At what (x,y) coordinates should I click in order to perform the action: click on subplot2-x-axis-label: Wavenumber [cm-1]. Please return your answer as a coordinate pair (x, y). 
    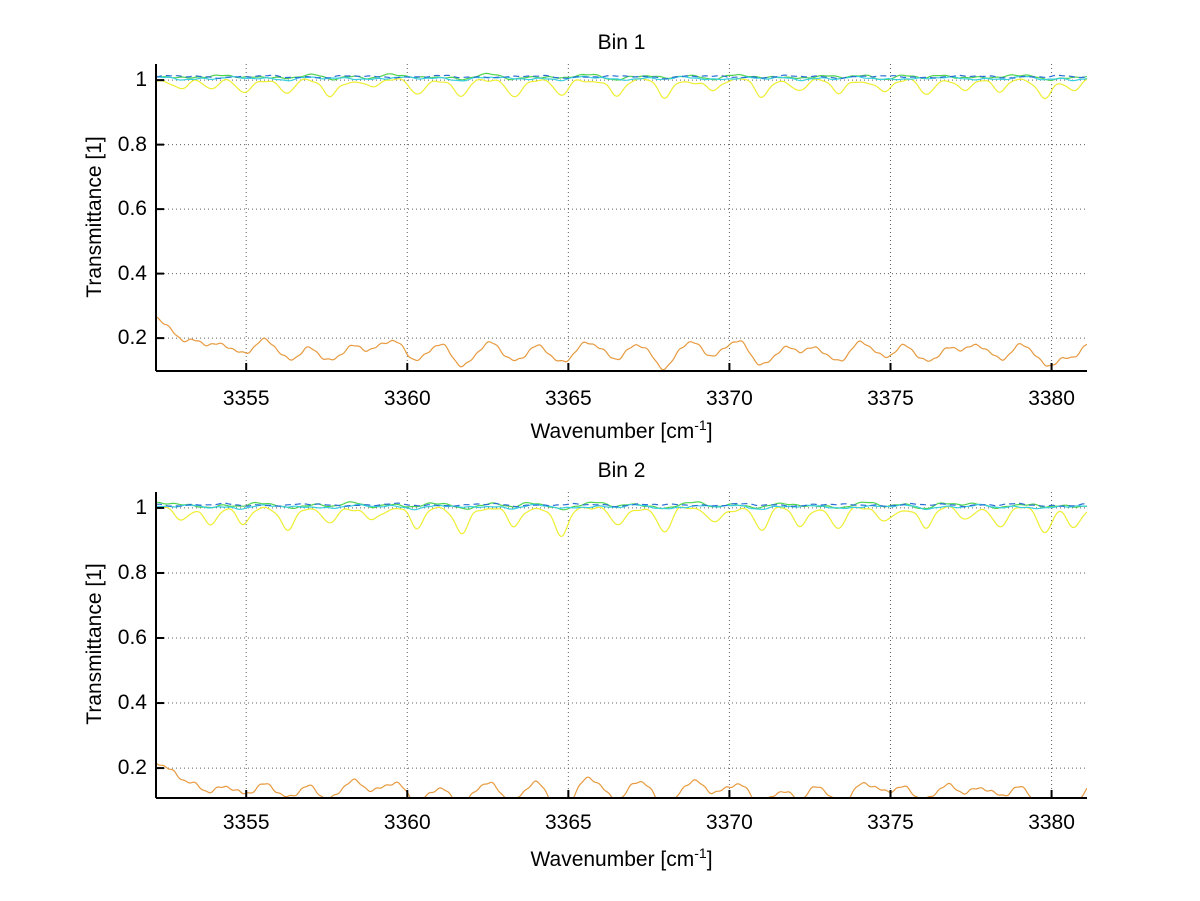
    Looking at the image, I should click on (621, 858).